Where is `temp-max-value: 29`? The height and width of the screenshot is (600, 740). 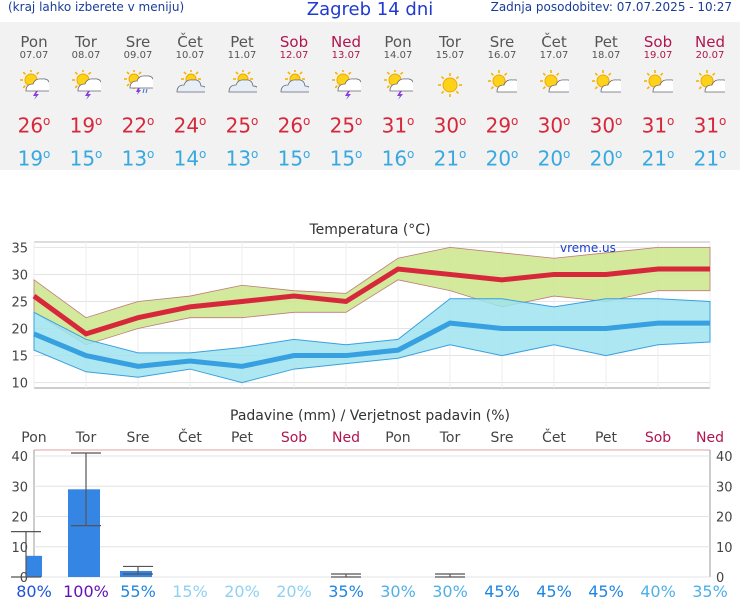
temp-max-value: 29 is located at coordinates (498, 125).